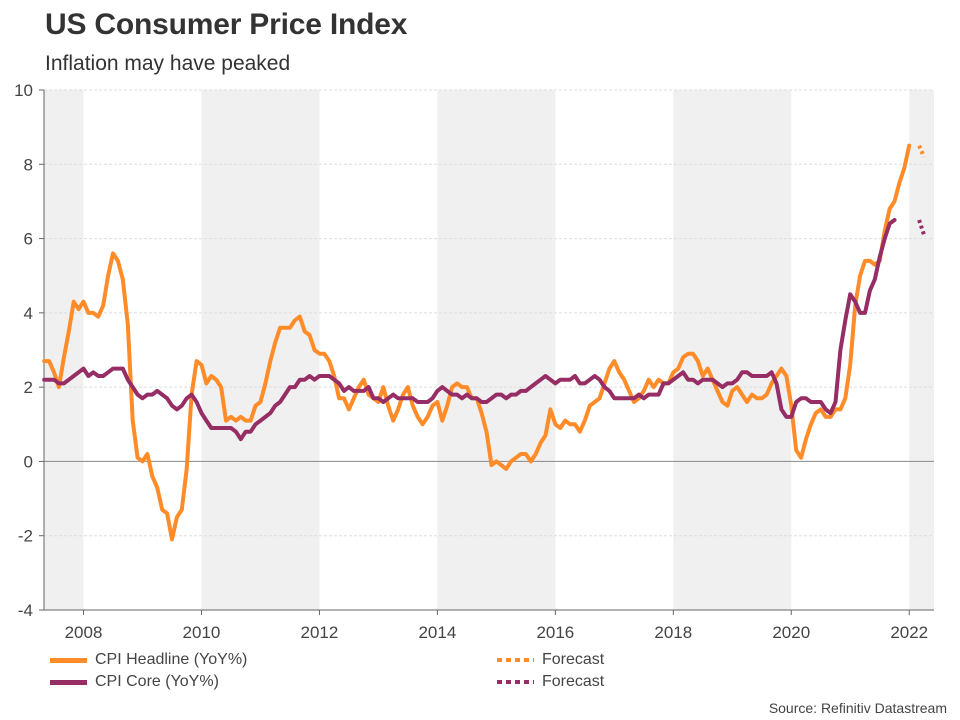  I want to click on y-tick-label: 2, so click(28, 387).